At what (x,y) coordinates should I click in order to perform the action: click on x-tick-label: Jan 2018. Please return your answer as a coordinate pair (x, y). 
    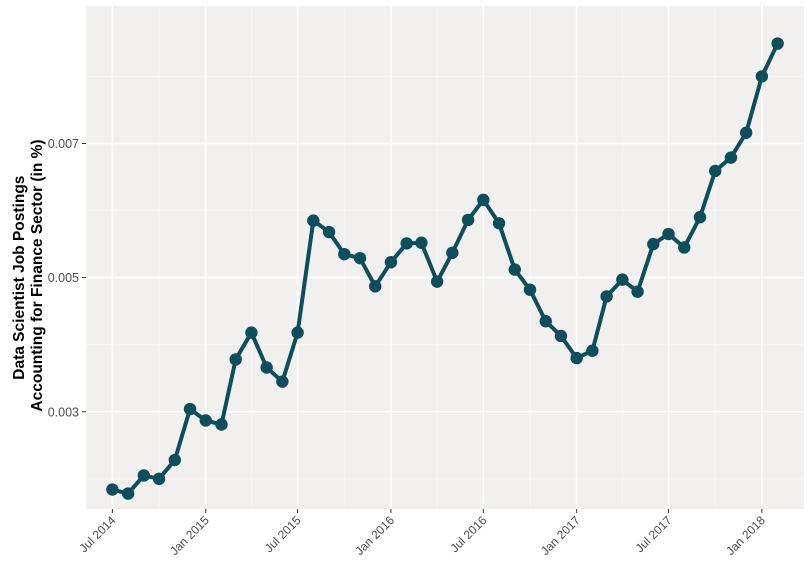
    Looking at the image, I should click on (745, 535).